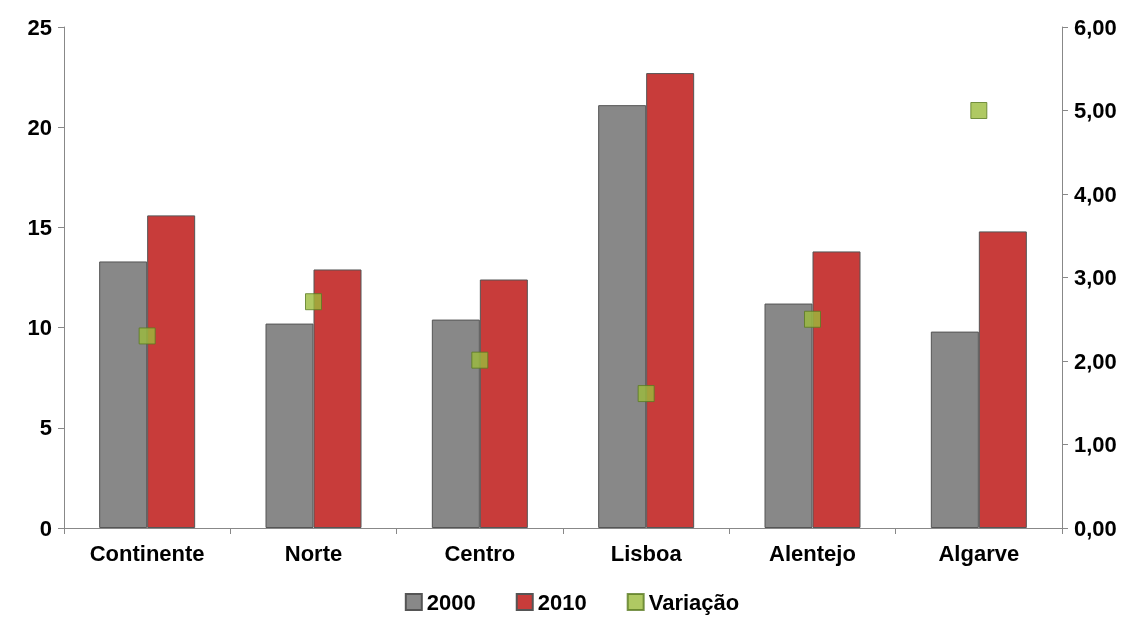 The width and height of the screenshot is (1144, 626). What do you see at coordinates (812, 553) in the screenshot?
I see `x-tick-label: Alentejo` at bounding box center [812, 553].